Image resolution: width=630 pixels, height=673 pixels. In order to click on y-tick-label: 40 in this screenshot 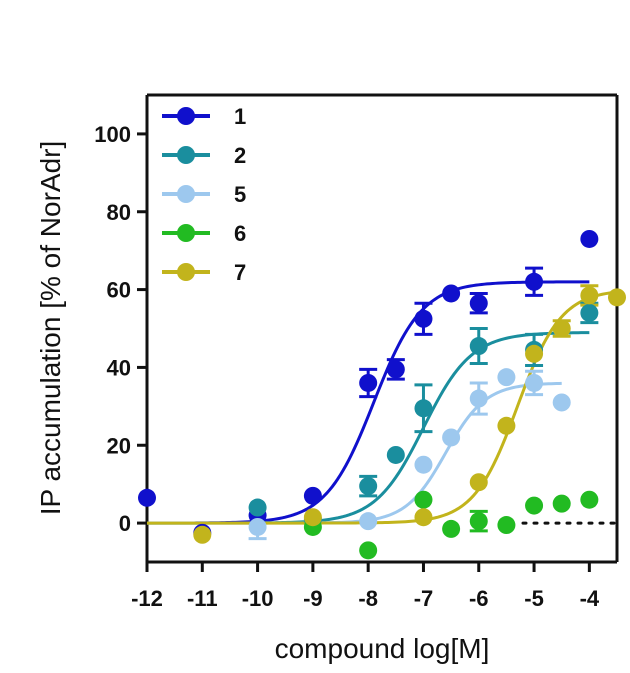, I will do `click(119, 367)`.